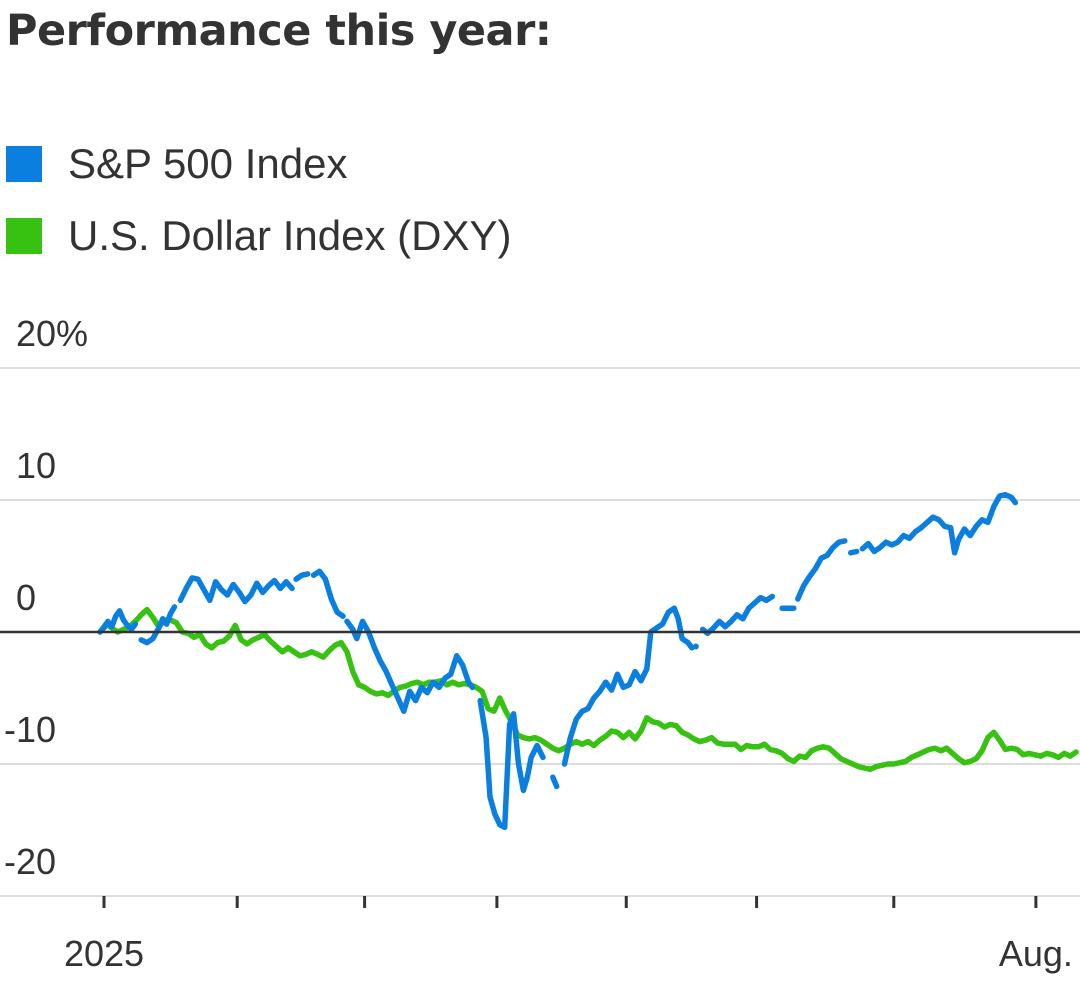  I want to click on legend-label-sp500: S&P 500 Index, so click(208, 163).